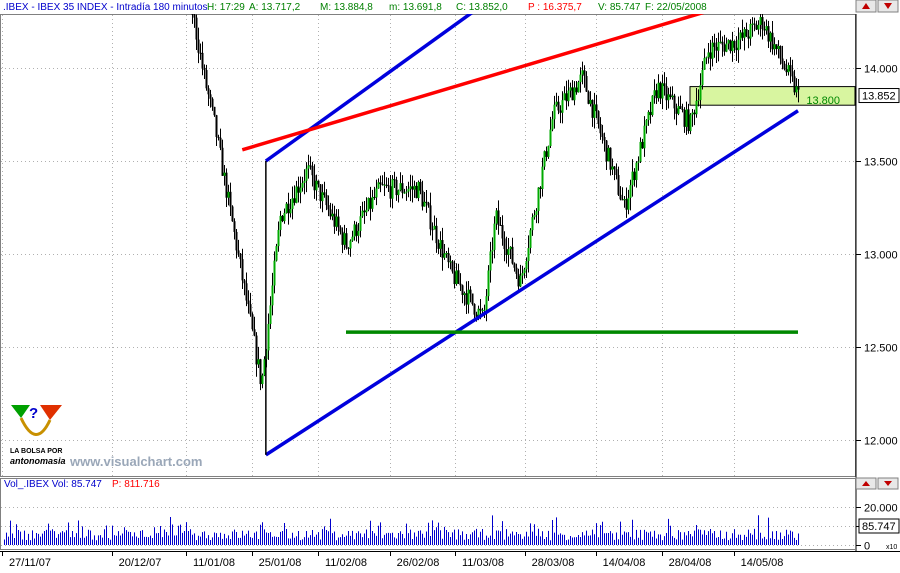 Image resolution: width=900 pixels, height=573 pixels. I want to click on volume-tick-label: 0, so click(867, 547).